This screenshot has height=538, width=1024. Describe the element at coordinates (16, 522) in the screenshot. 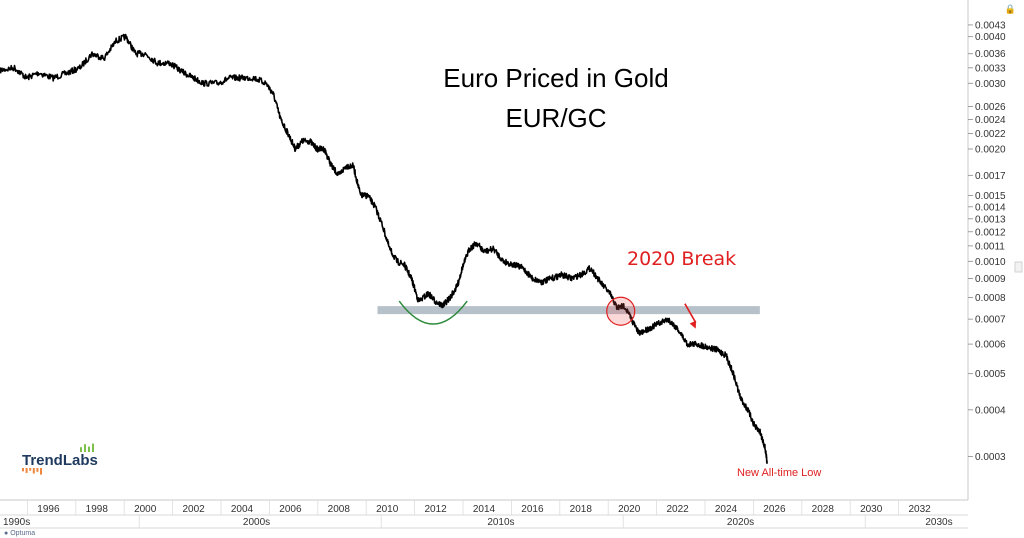

I see `decade-label: 1990s` at that location.